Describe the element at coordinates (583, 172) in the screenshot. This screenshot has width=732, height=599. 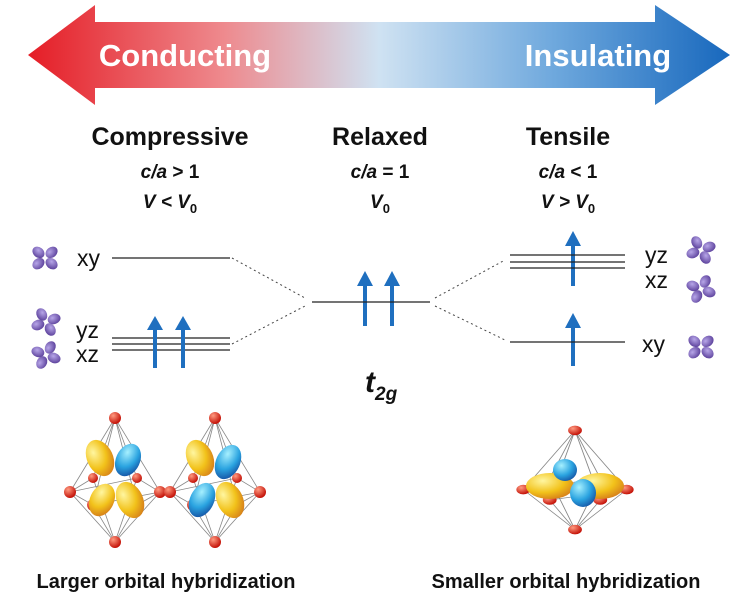
I see `ratio-rel: < 1` at that location.